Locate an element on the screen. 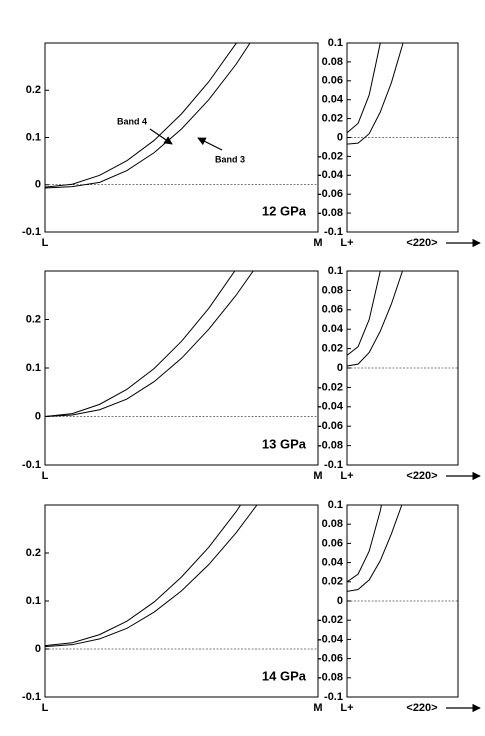 This screenshot has height=736, width=485. panel-annotation: 13 GPa is located at coordinates (284, 443).